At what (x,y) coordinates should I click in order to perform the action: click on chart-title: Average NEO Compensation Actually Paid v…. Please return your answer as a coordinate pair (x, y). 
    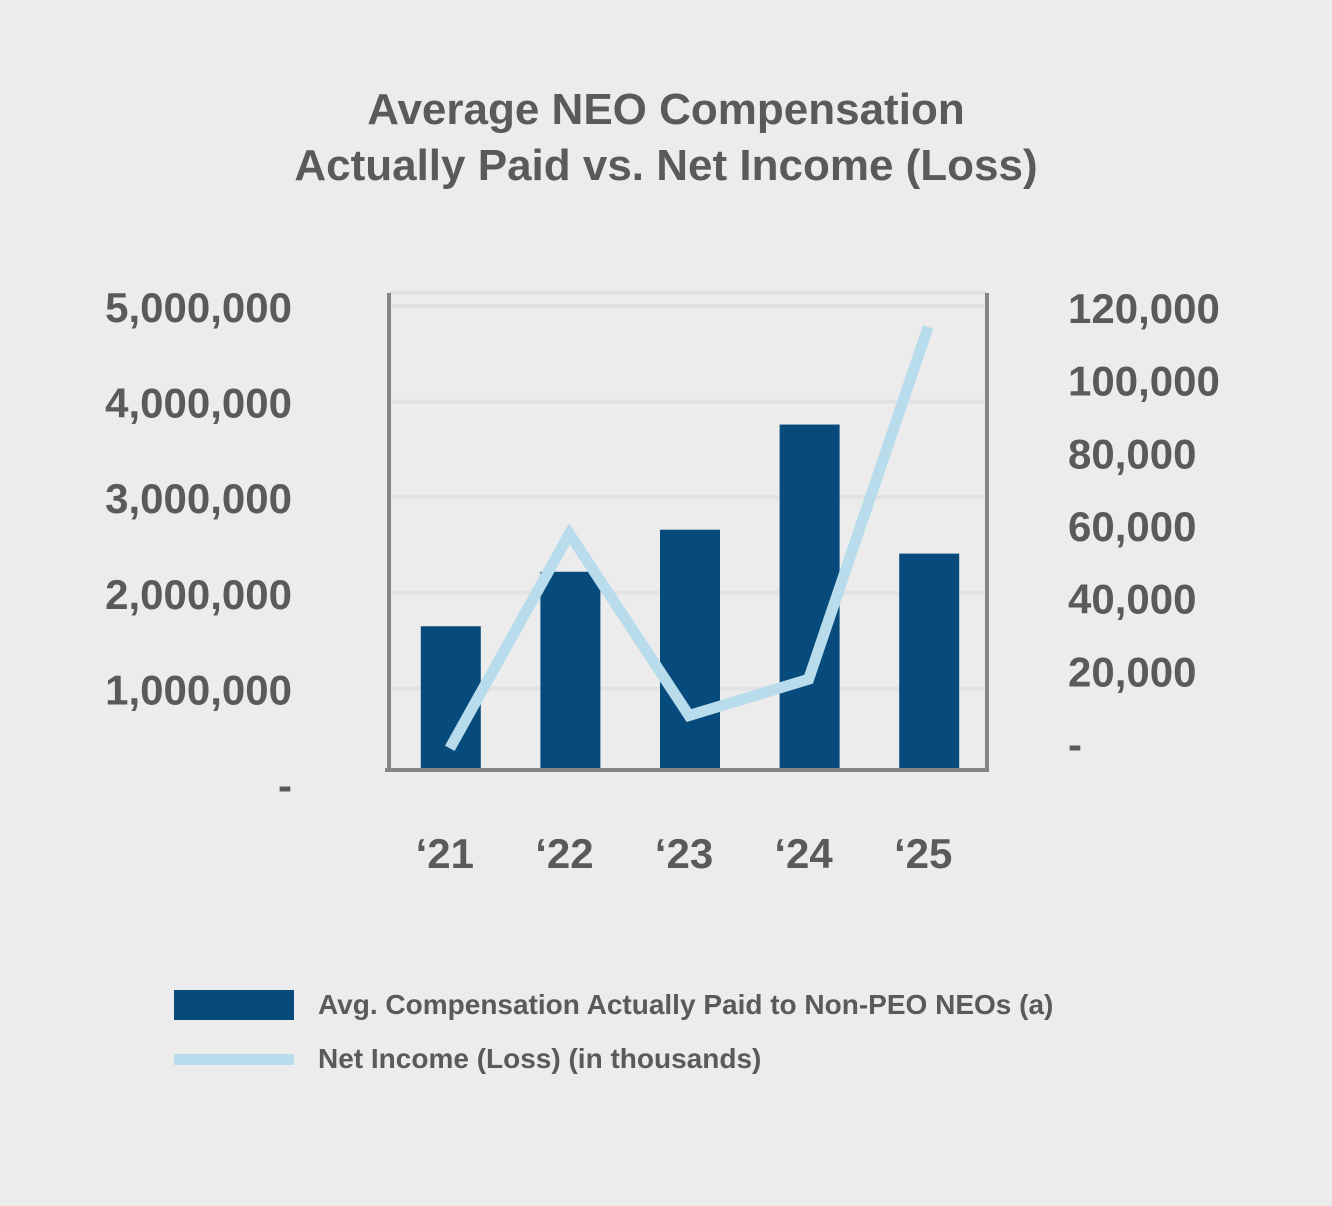
    Looking at the image, I should click on (666, 138).